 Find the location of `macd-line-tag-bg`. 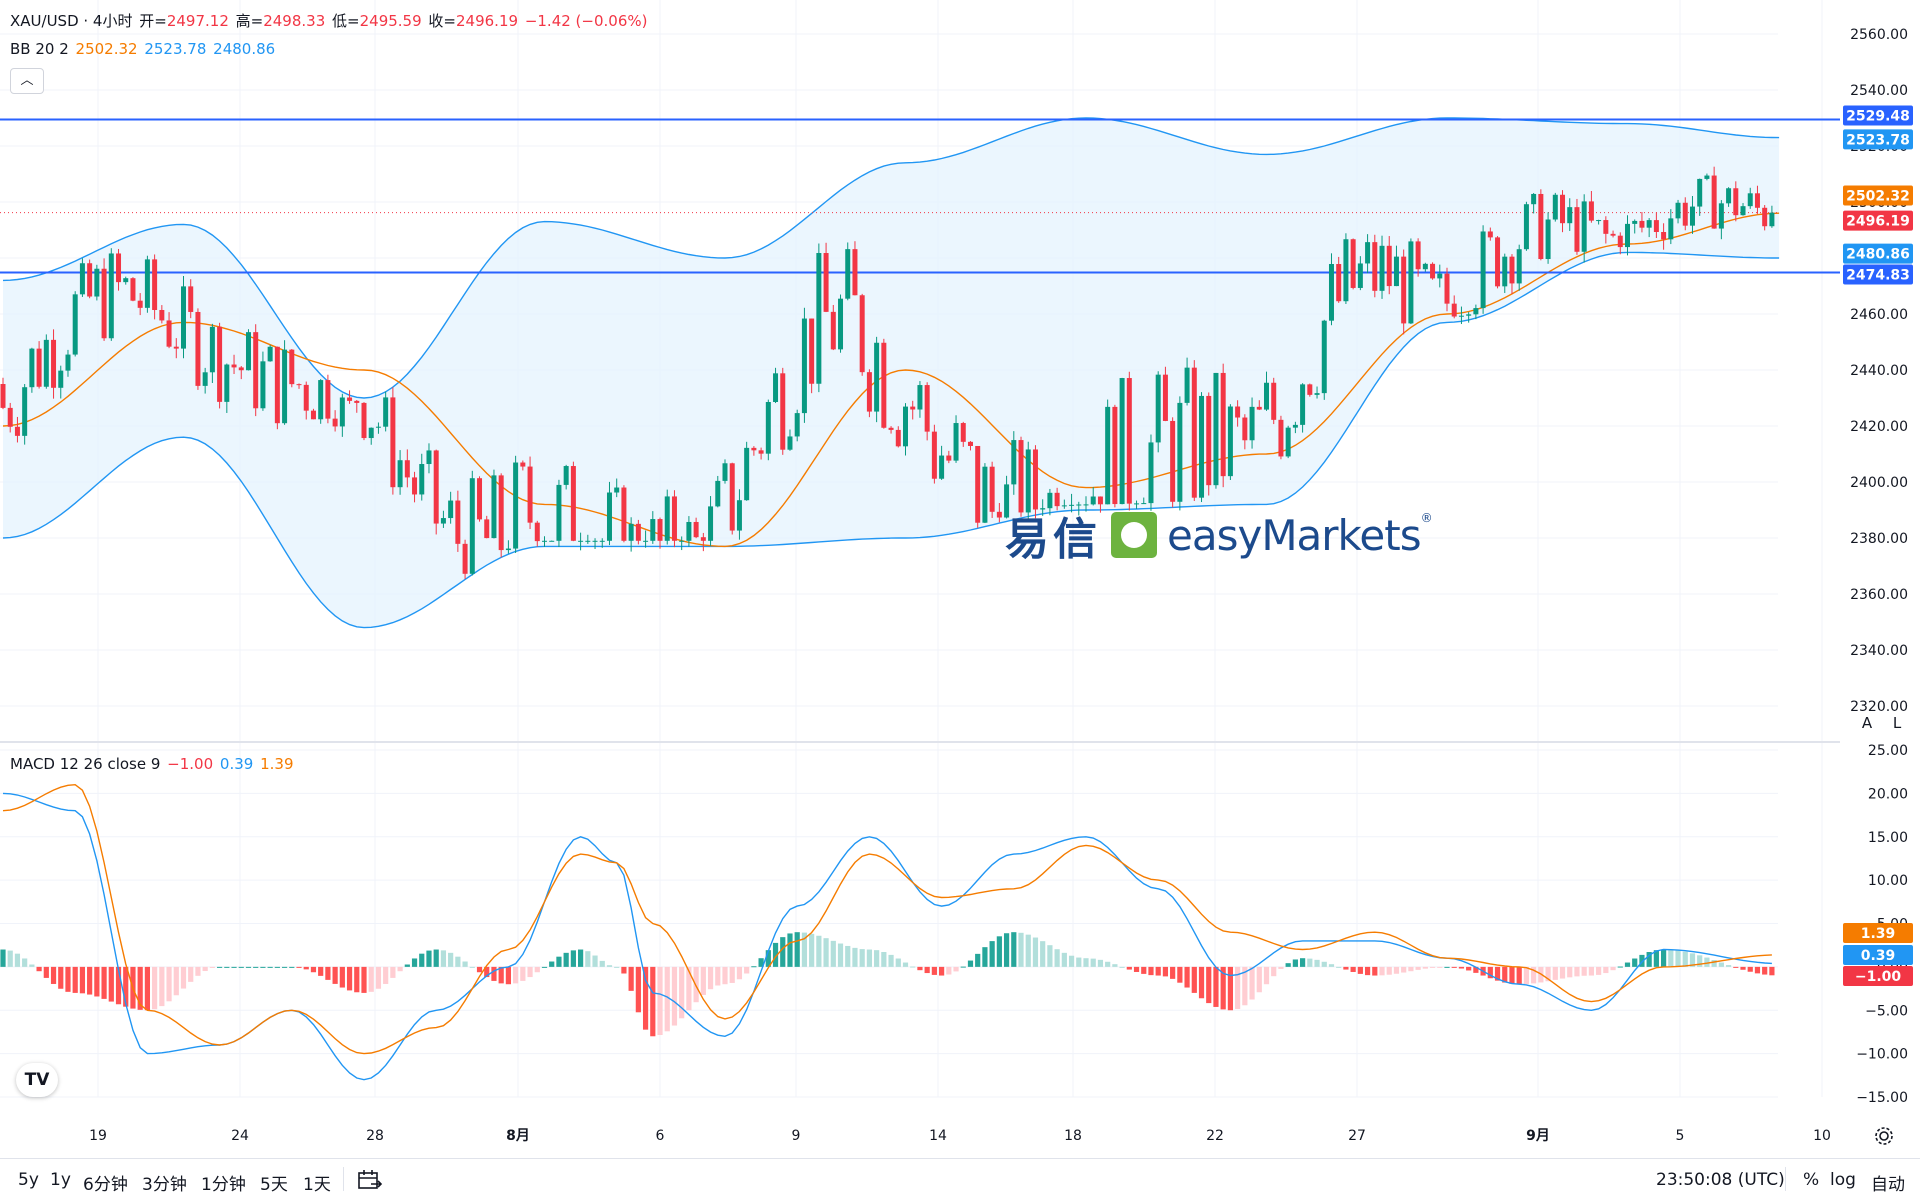

macd-line-tag-bg is located at coordinates (1878, 955).